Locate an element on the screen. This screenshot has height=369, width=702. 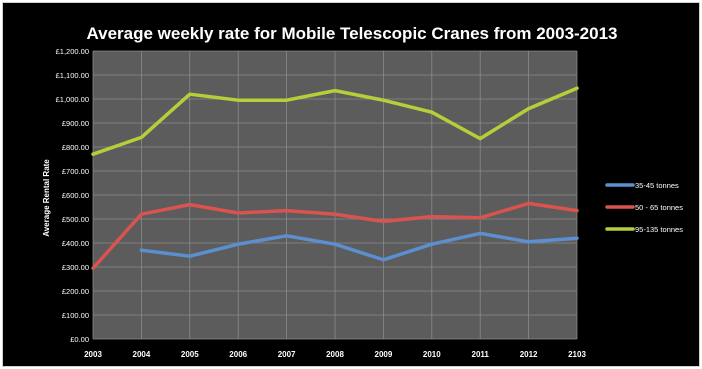
y-tick-label: £500.00 is located at coordinates (75, 219).